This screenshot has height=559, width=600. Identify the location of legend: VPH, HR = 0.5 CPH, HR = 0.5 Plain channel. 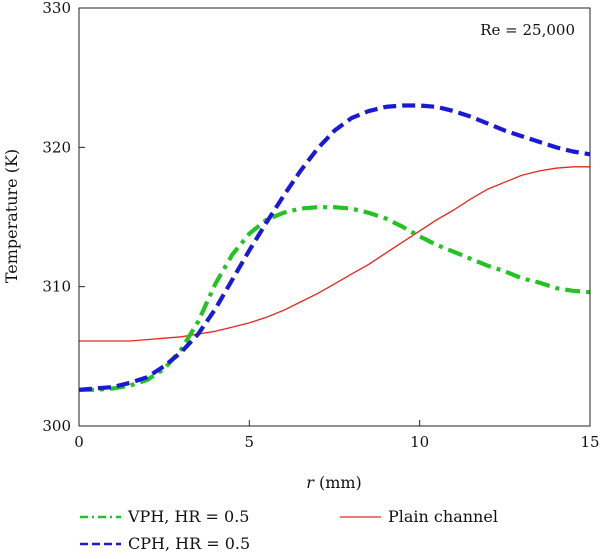
(289, 530).